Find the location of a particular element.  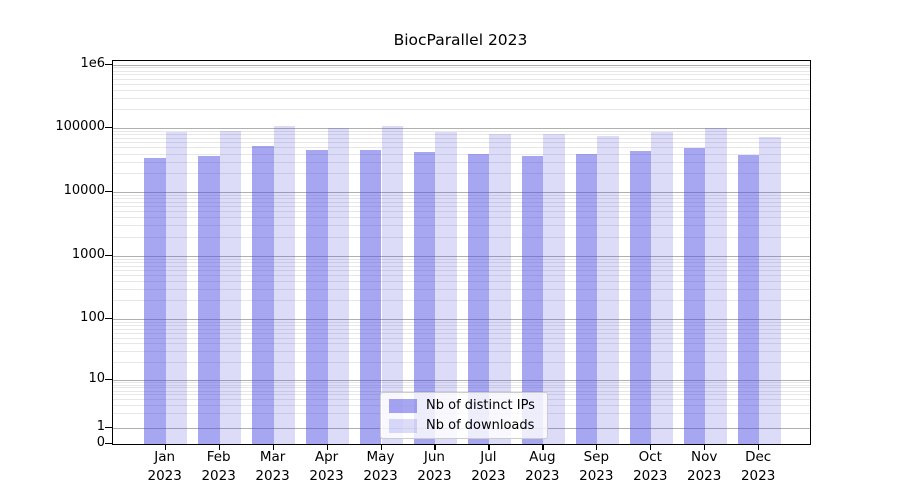

y-tick-label: 0 is located at coordinates (100, 442).